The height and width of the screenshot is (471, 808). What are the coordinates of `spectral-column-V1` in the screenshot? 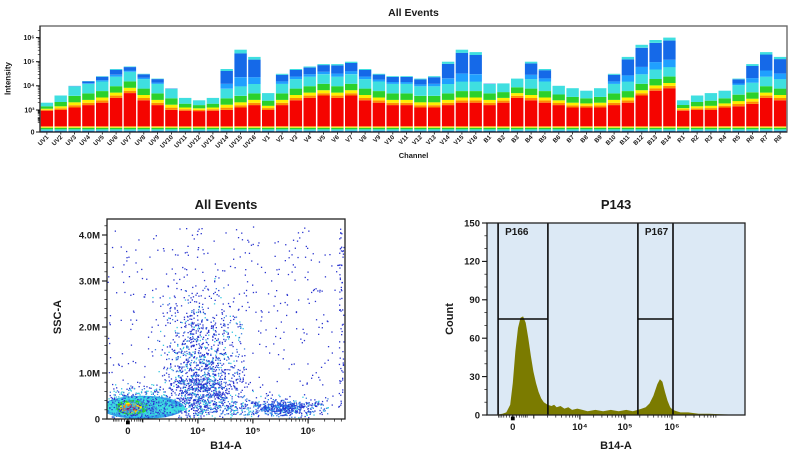 It's located at (268, 112).